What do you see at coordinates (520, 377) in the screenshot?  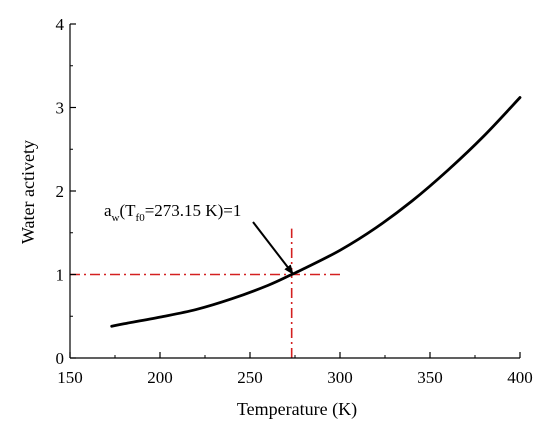 I see `x-tick-label: 400` at bounding box center [520, 377].